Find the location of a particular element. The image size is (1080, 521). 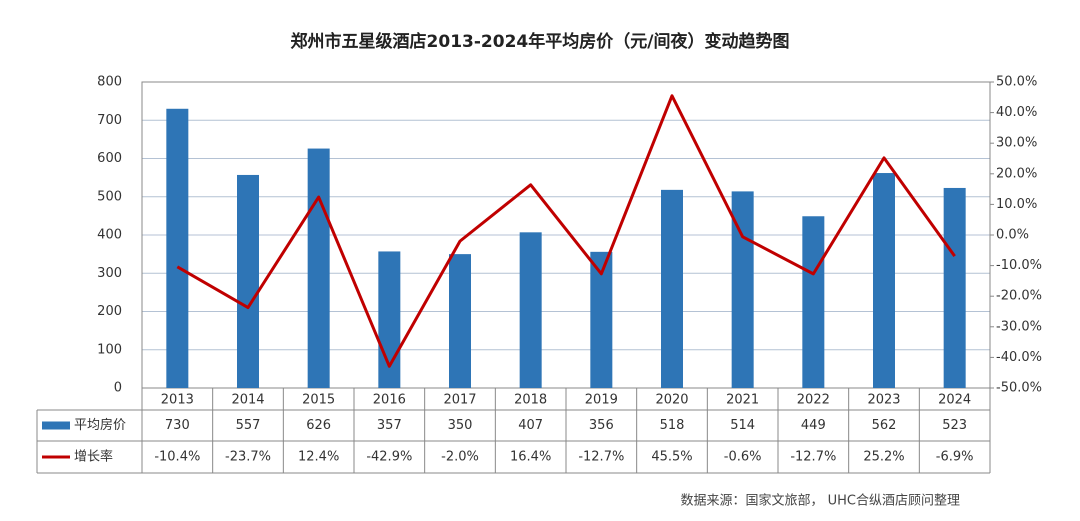

x-tick-label: 2013 is located at coordinates (177, 400).